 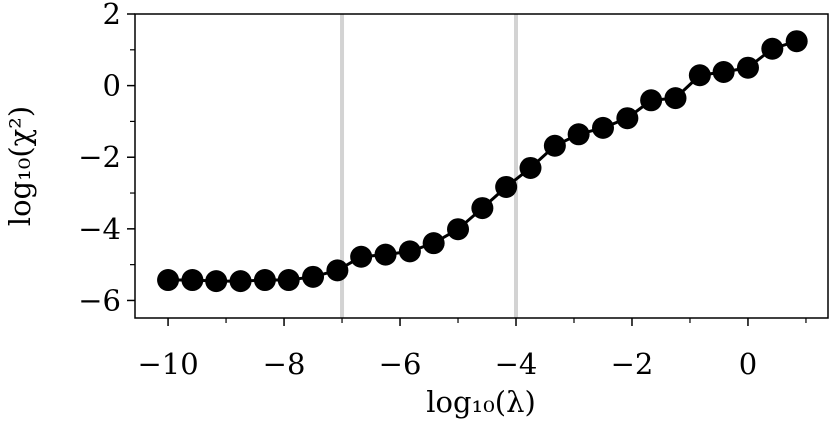 I want to click on x-tick-label: 0, so click(x=748, y=364).